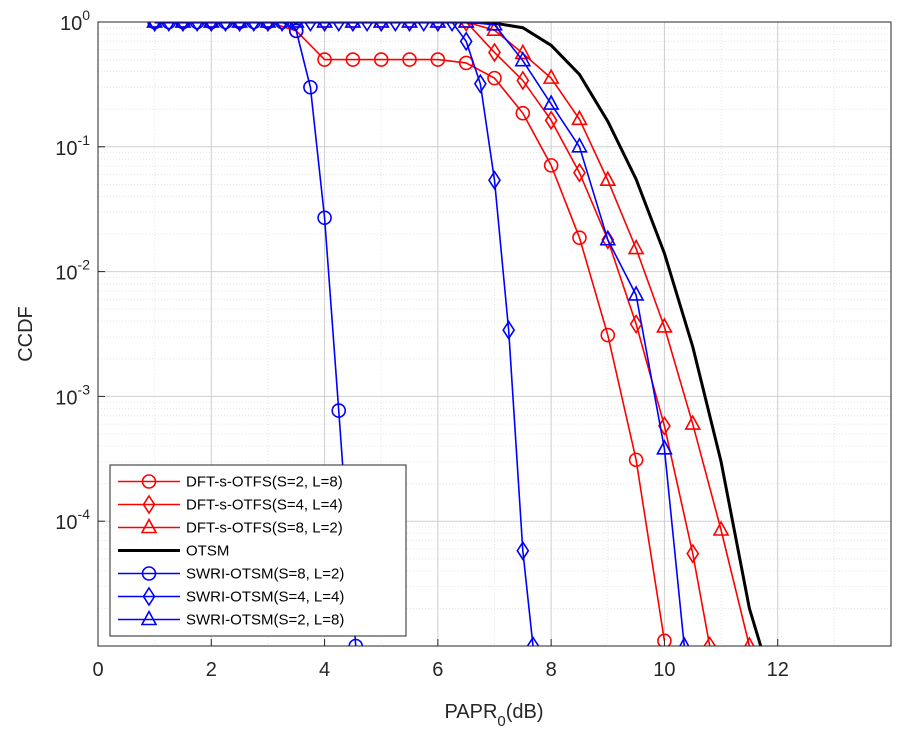  What do you see at coordinates (493, 715) in the screenshot?
I see `x-axis-label: PAPR0(dB)` at bounding box center [493, 715].